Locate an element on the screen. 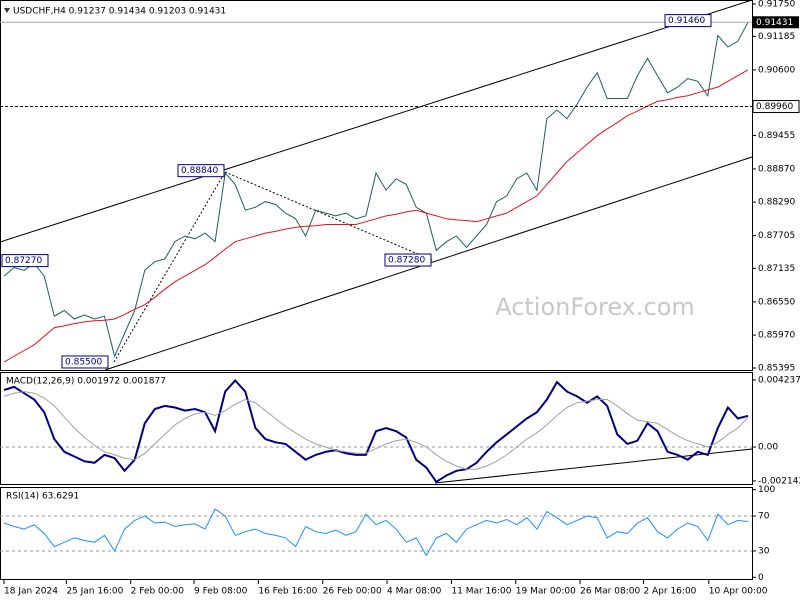 This screenshot has width=800, height=600. y-tick-label: 0.00 is located at coordinates (768, 448).